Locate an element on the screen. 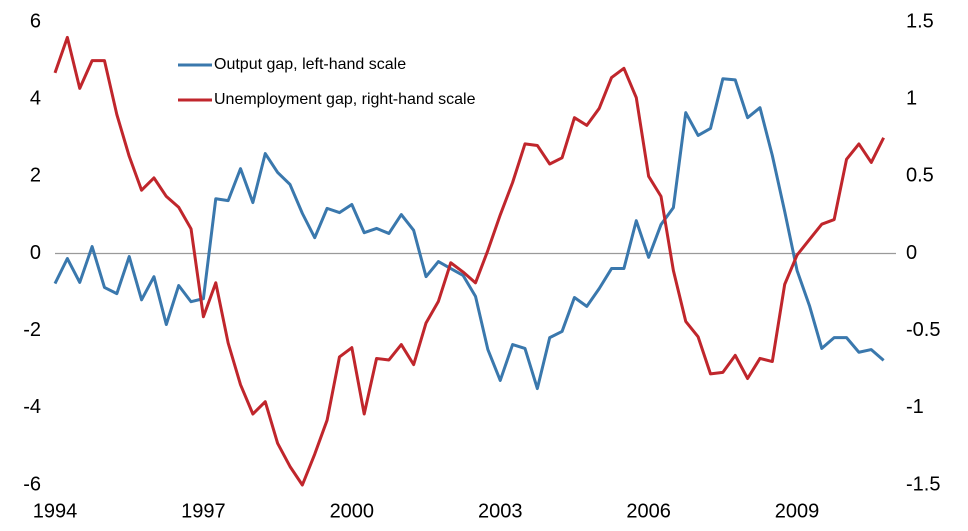 This screenshot has height=531, width=968. x-tick-label: 2000 is located at coordinates (352, 511).